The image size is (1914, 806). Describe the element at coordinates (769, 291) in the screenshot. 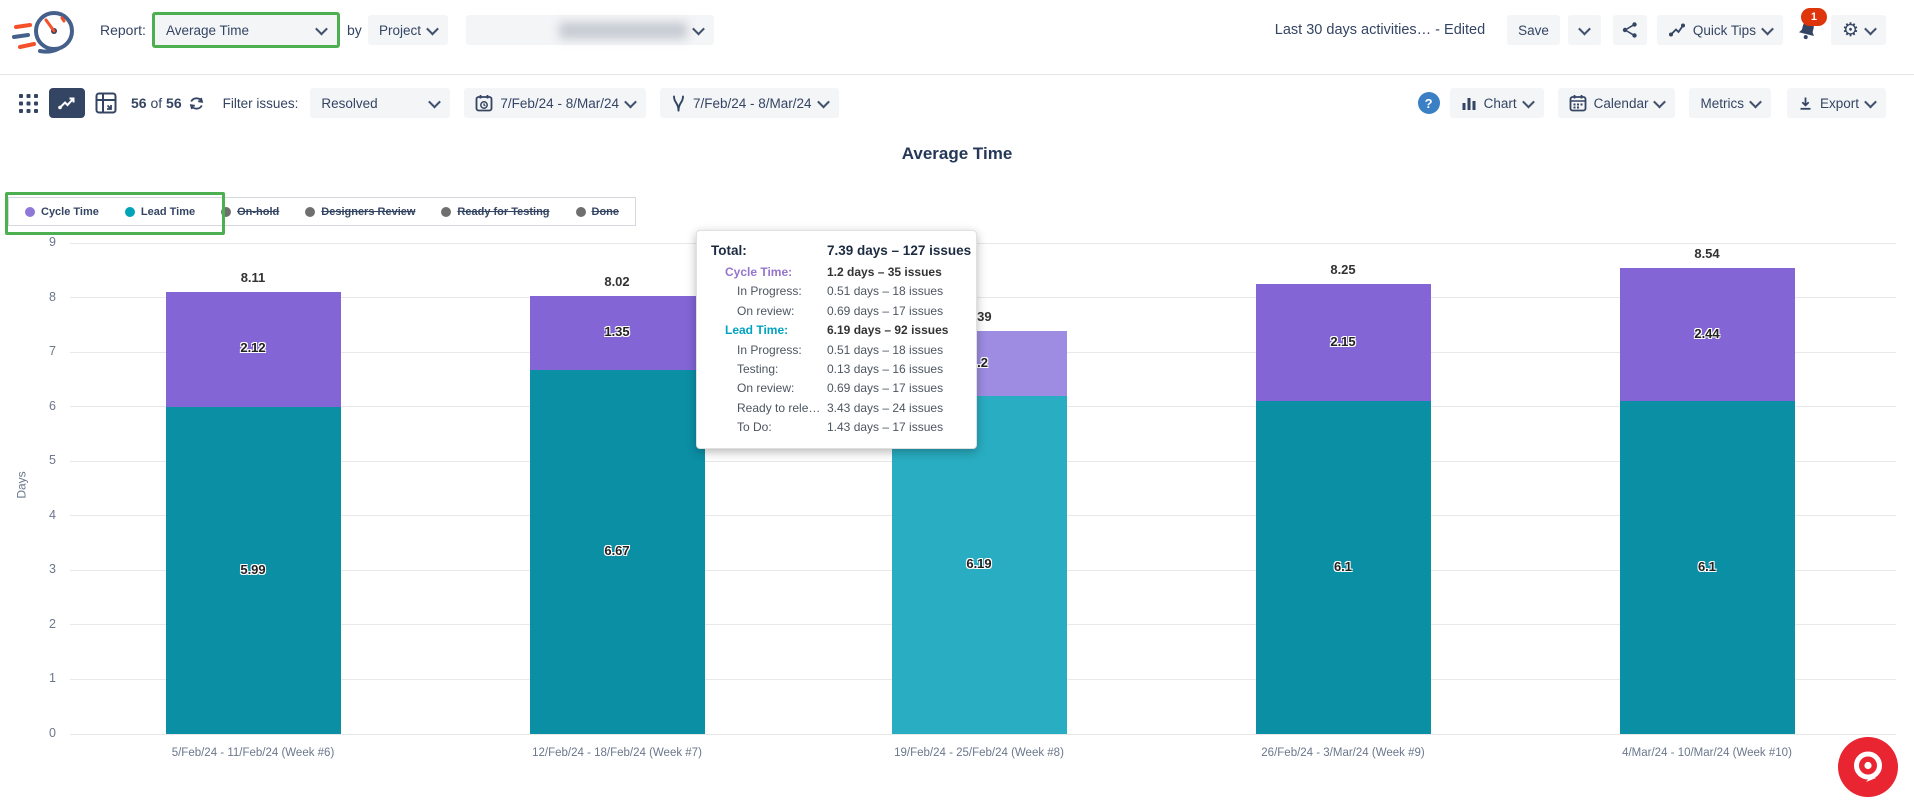

I see `tooltip-row-label: In Progress:` at that location.